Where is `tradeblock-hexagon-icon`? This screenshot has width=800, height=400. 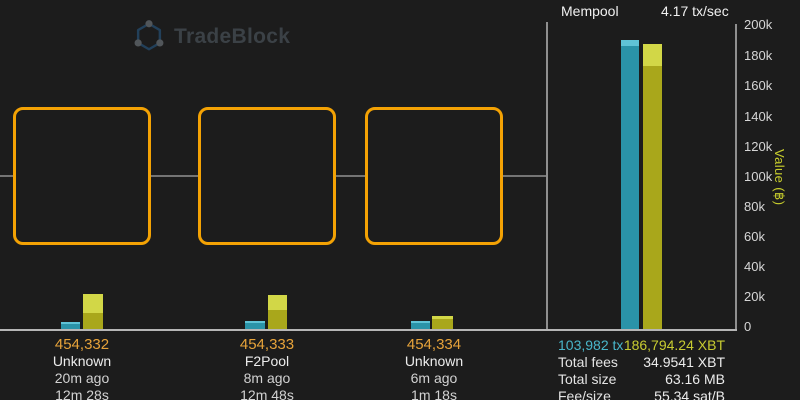
tradeblock-hexagon-icon is located at coordinates (149, 35).